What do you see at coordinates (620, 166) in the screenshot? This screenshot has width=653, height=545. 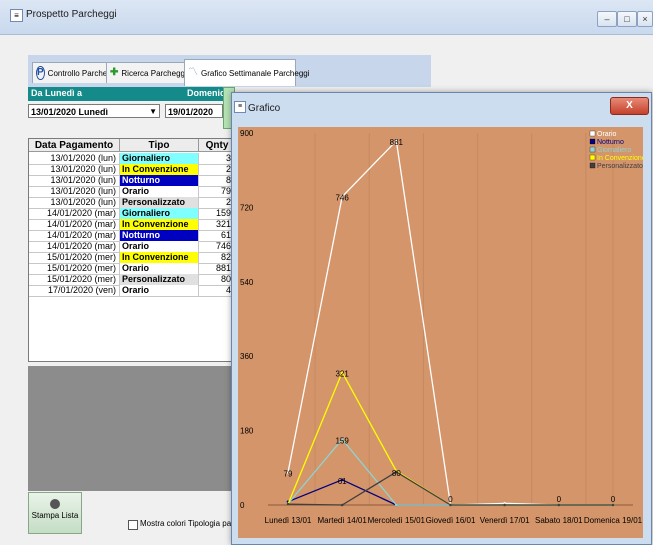 I see `legend-entry: Personalizzato` at bounding box center [620, 166].